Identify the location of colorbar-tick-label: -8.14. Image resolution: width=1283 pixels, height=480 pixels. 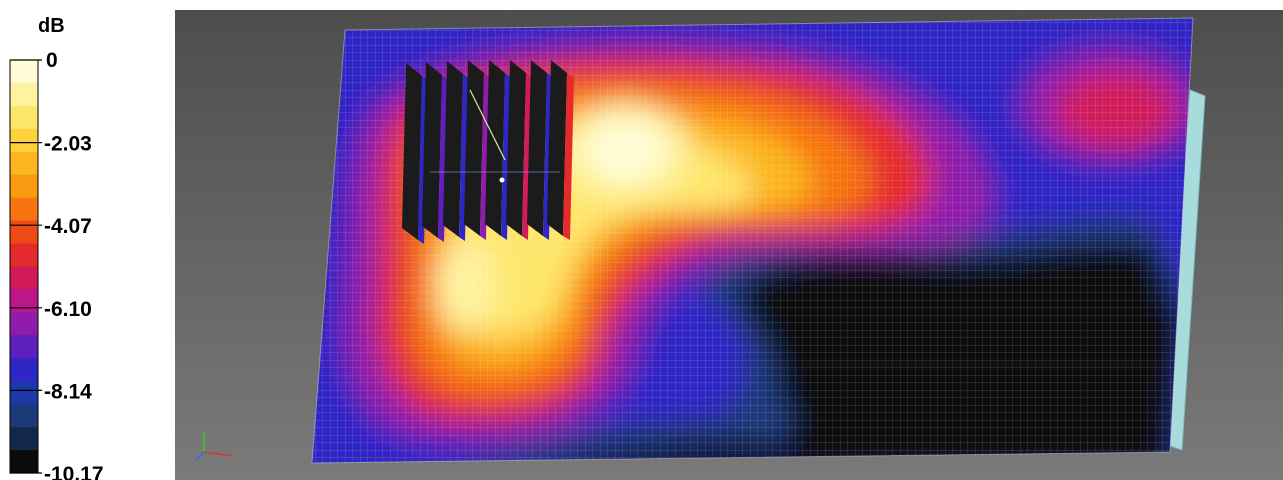
(68, 391).